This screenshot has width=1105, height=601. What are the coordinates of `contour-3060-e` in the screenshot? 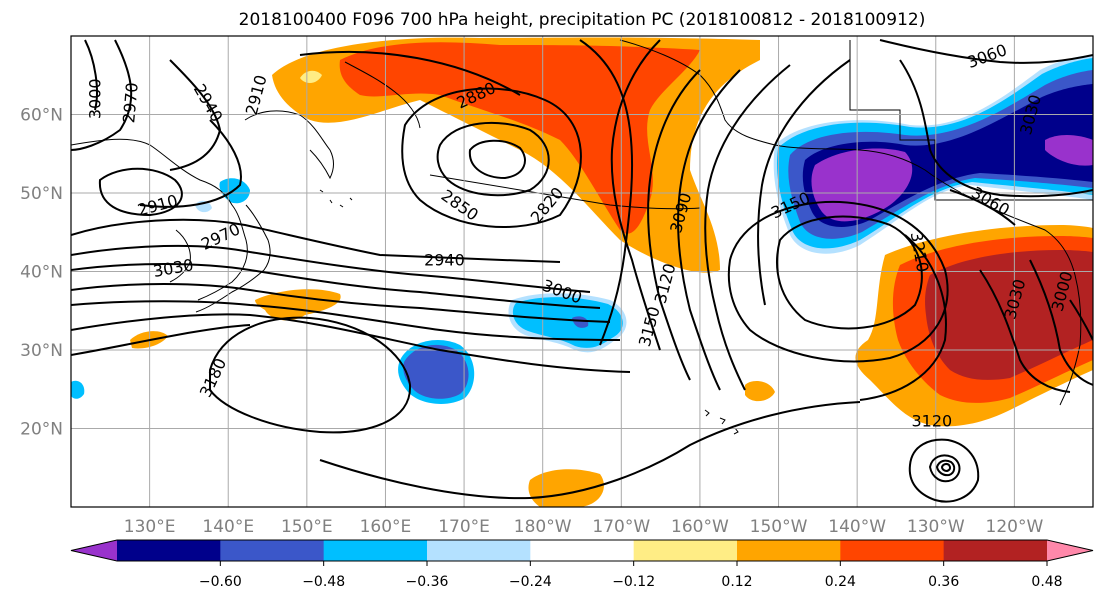 It's located at (982, 207).